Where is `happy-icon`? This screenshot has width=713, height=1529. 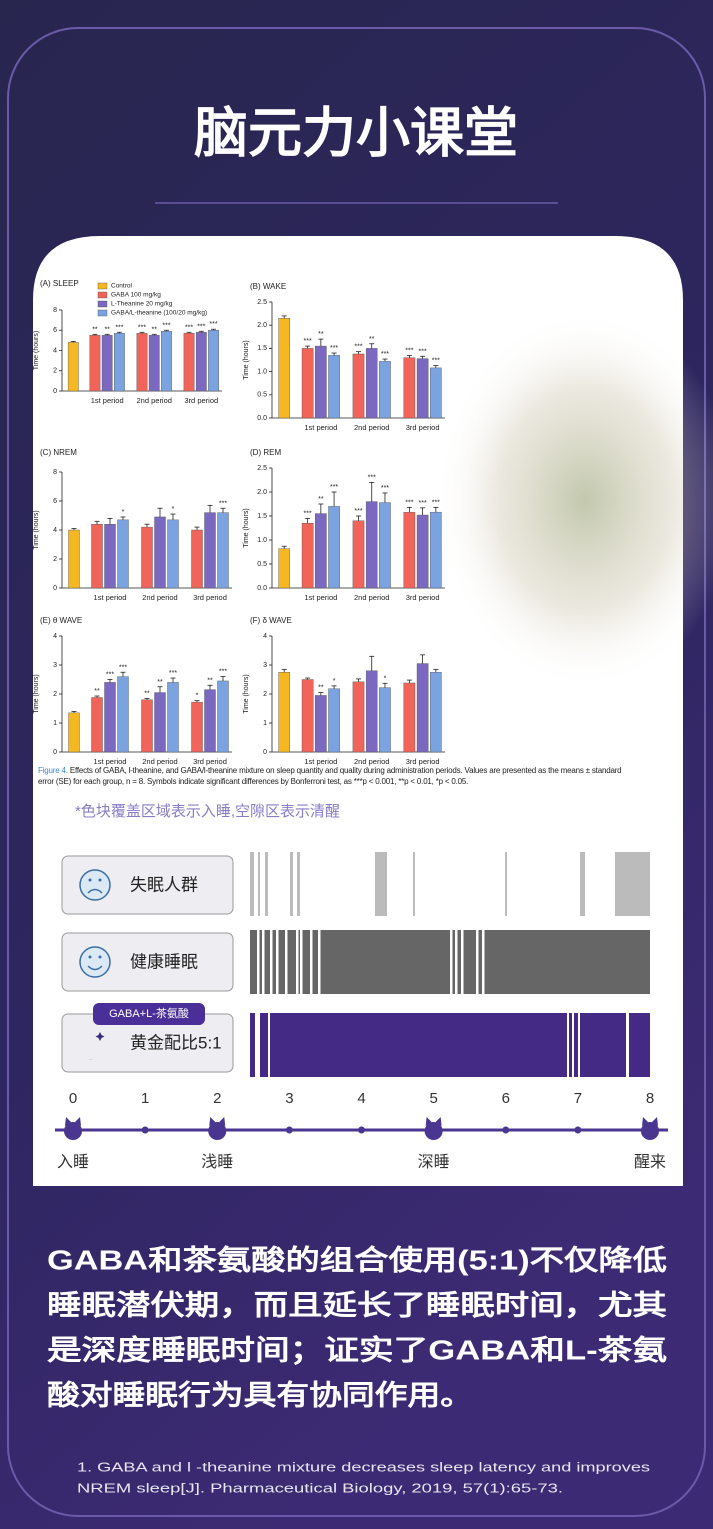 happy-icon is located at coordinates (95, 962).